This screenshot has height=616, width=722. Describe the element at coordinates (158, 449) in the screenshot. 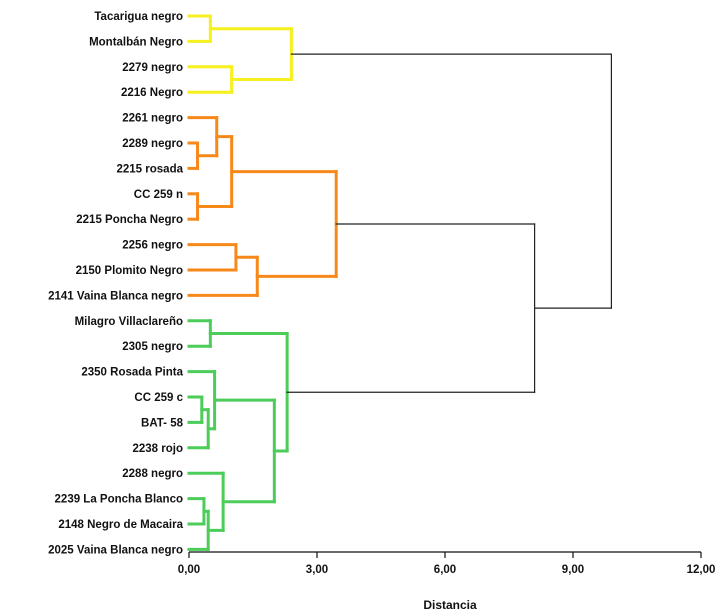

I see `leaf-label: 2238 rojo` at that location.